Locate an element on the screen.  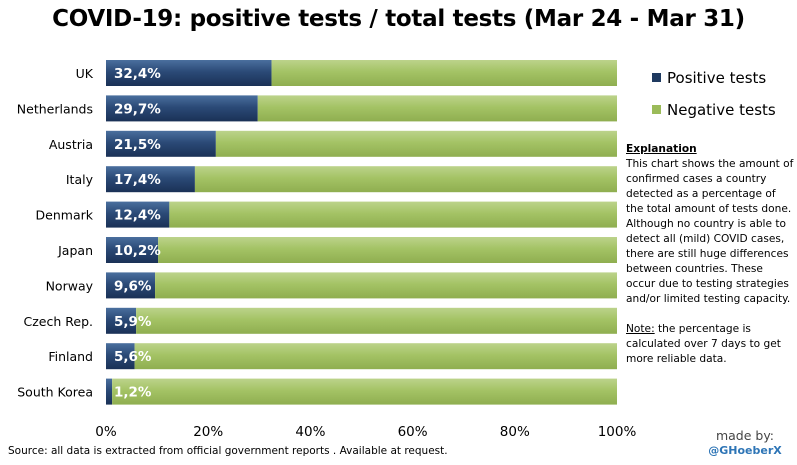
data-label: 9,6% is located at coordinates (133, 286).